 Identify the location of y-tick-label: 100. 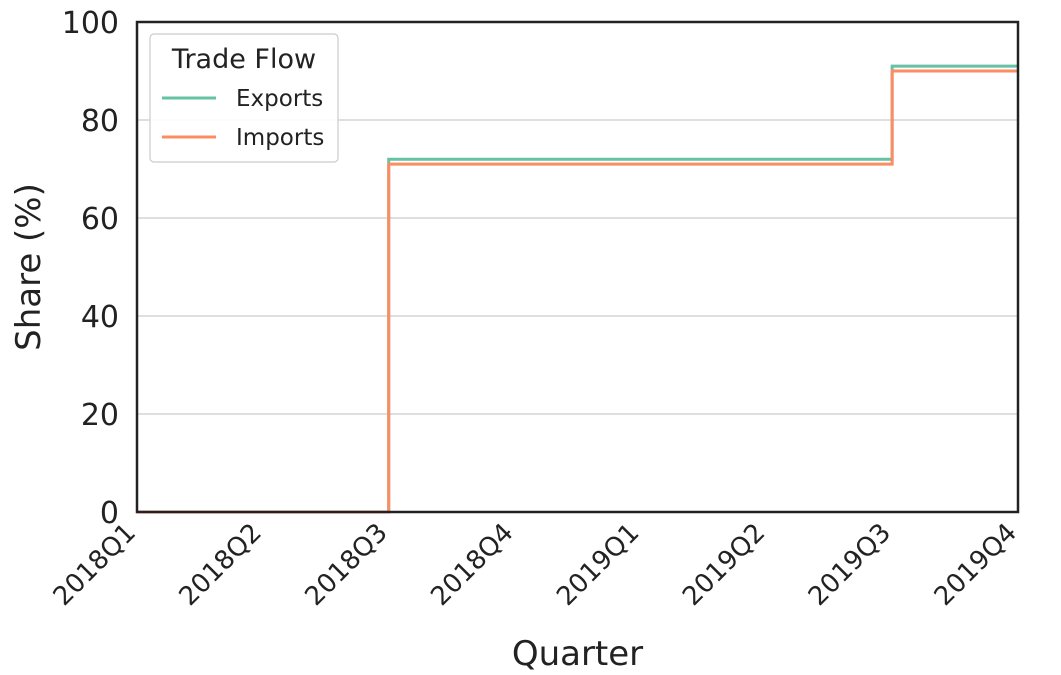
(90, 23).